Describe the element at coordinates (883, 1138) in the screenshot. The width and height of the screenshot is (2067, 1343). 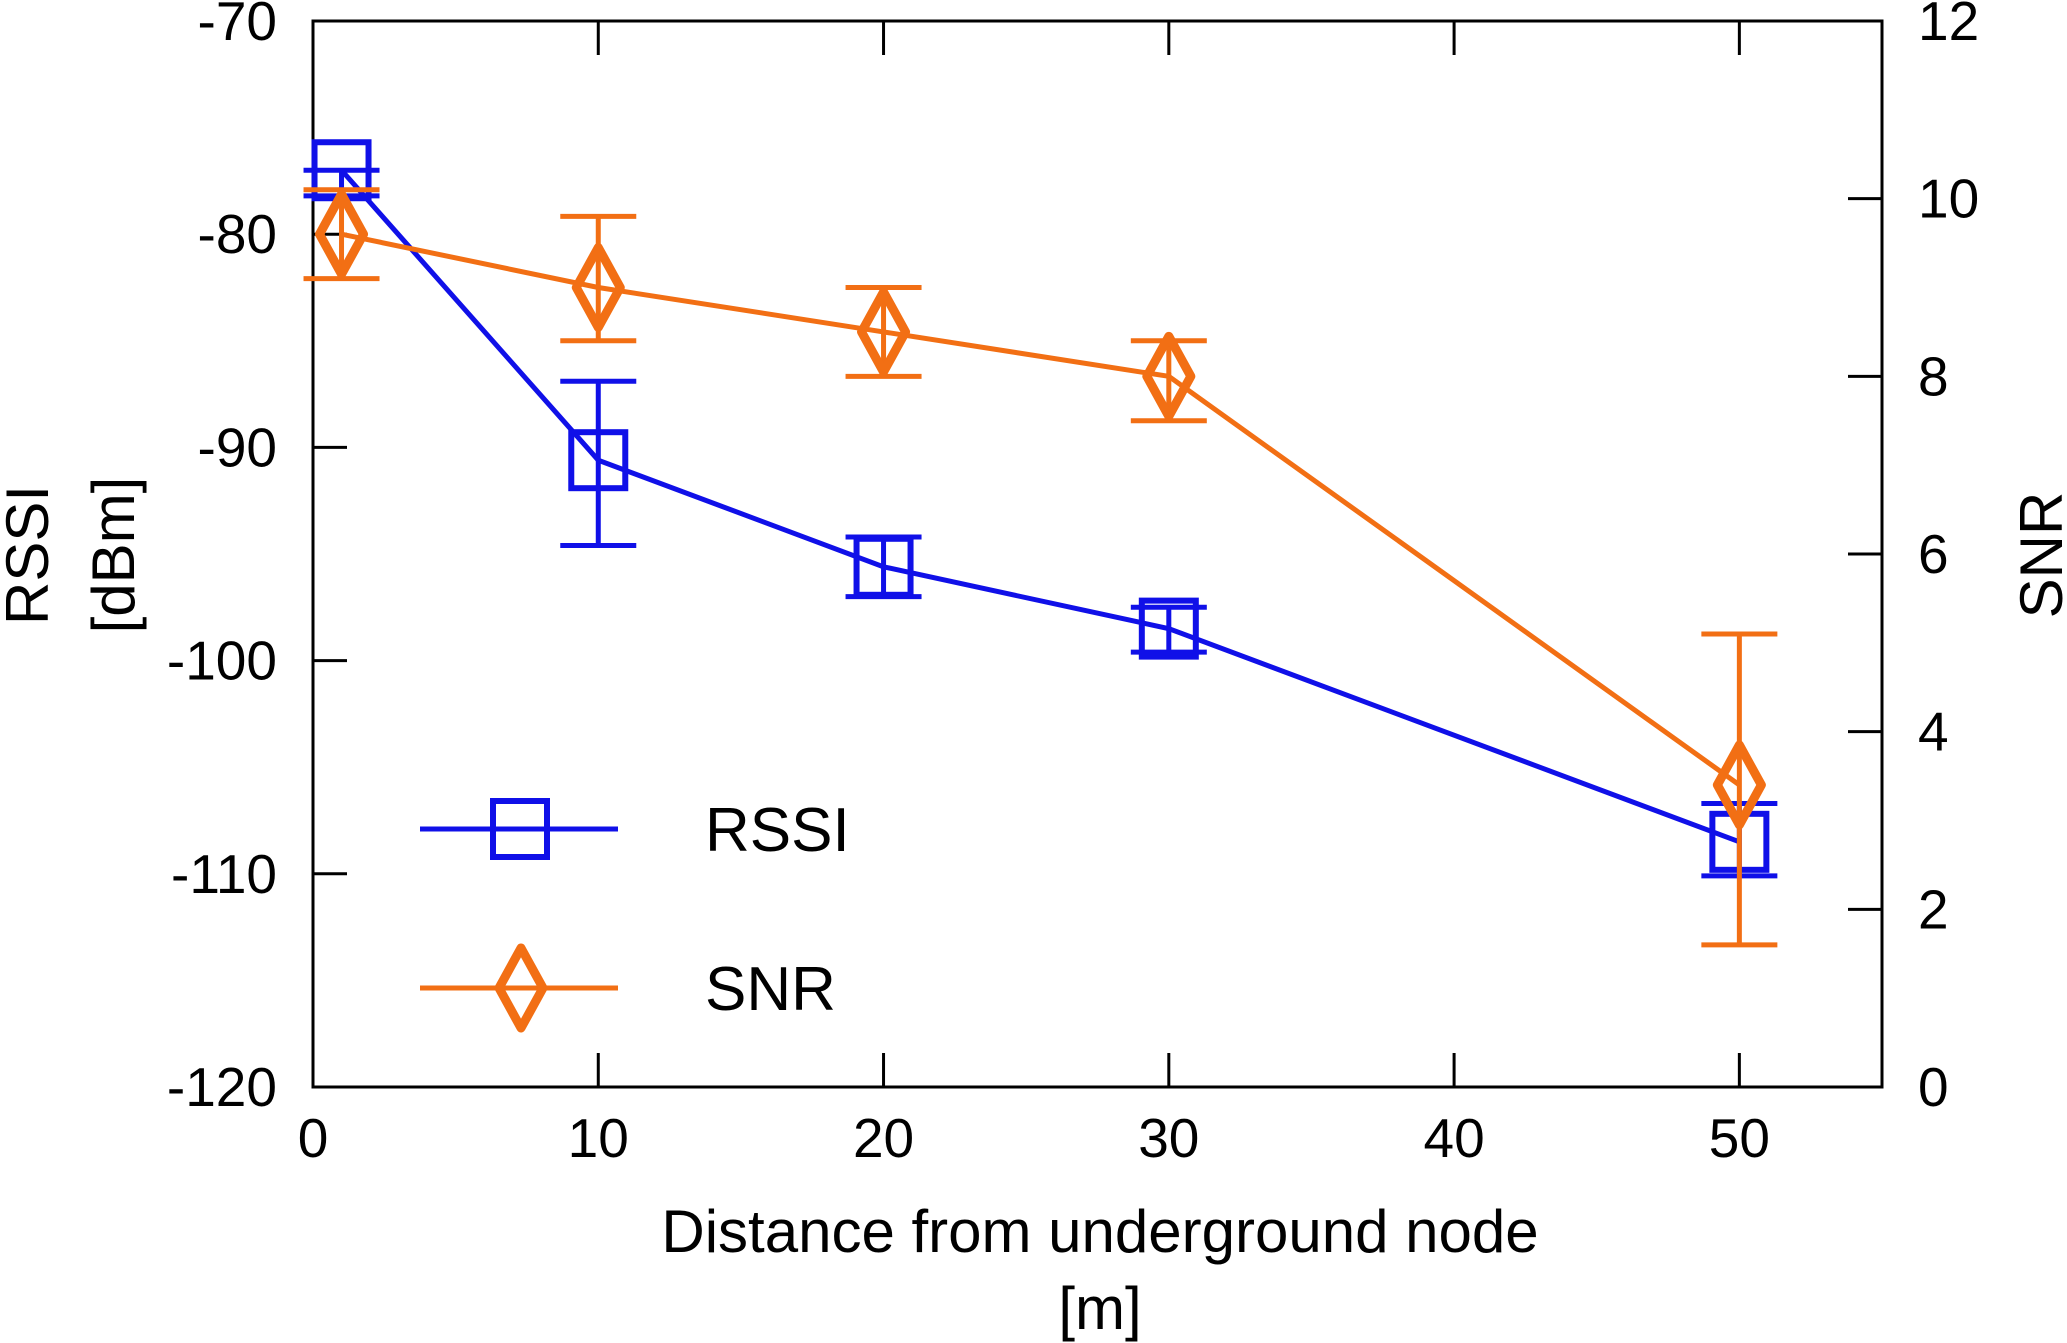
I see `x-tick-label: 20` at that location.